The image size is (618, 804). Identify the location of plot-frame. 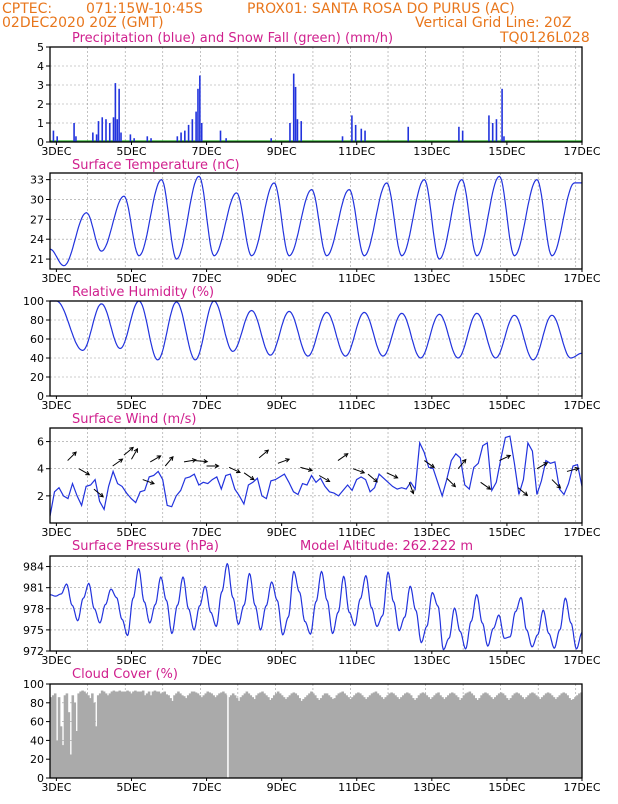
(316, 731).